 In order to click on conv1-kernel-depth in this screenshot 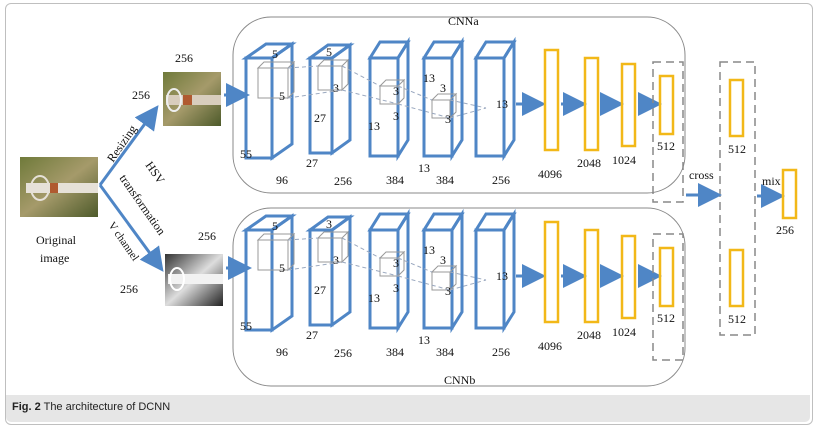, I will do `click(276, 80)`.